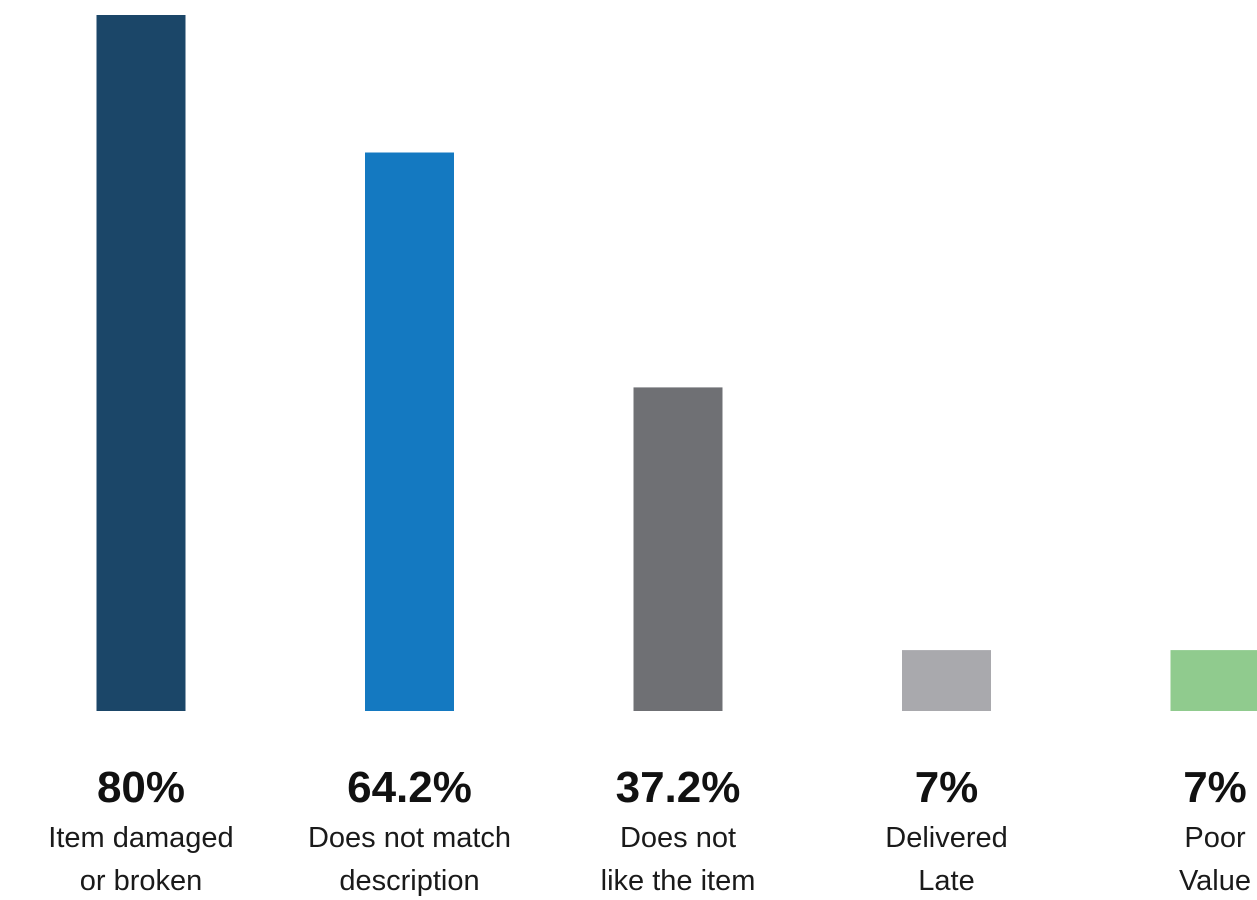 The height and width of the screenshot is (900, 1257). Describe the element at coordinates (947, 787) in the screenshot. I see `value-label-3: 7%` at that location.